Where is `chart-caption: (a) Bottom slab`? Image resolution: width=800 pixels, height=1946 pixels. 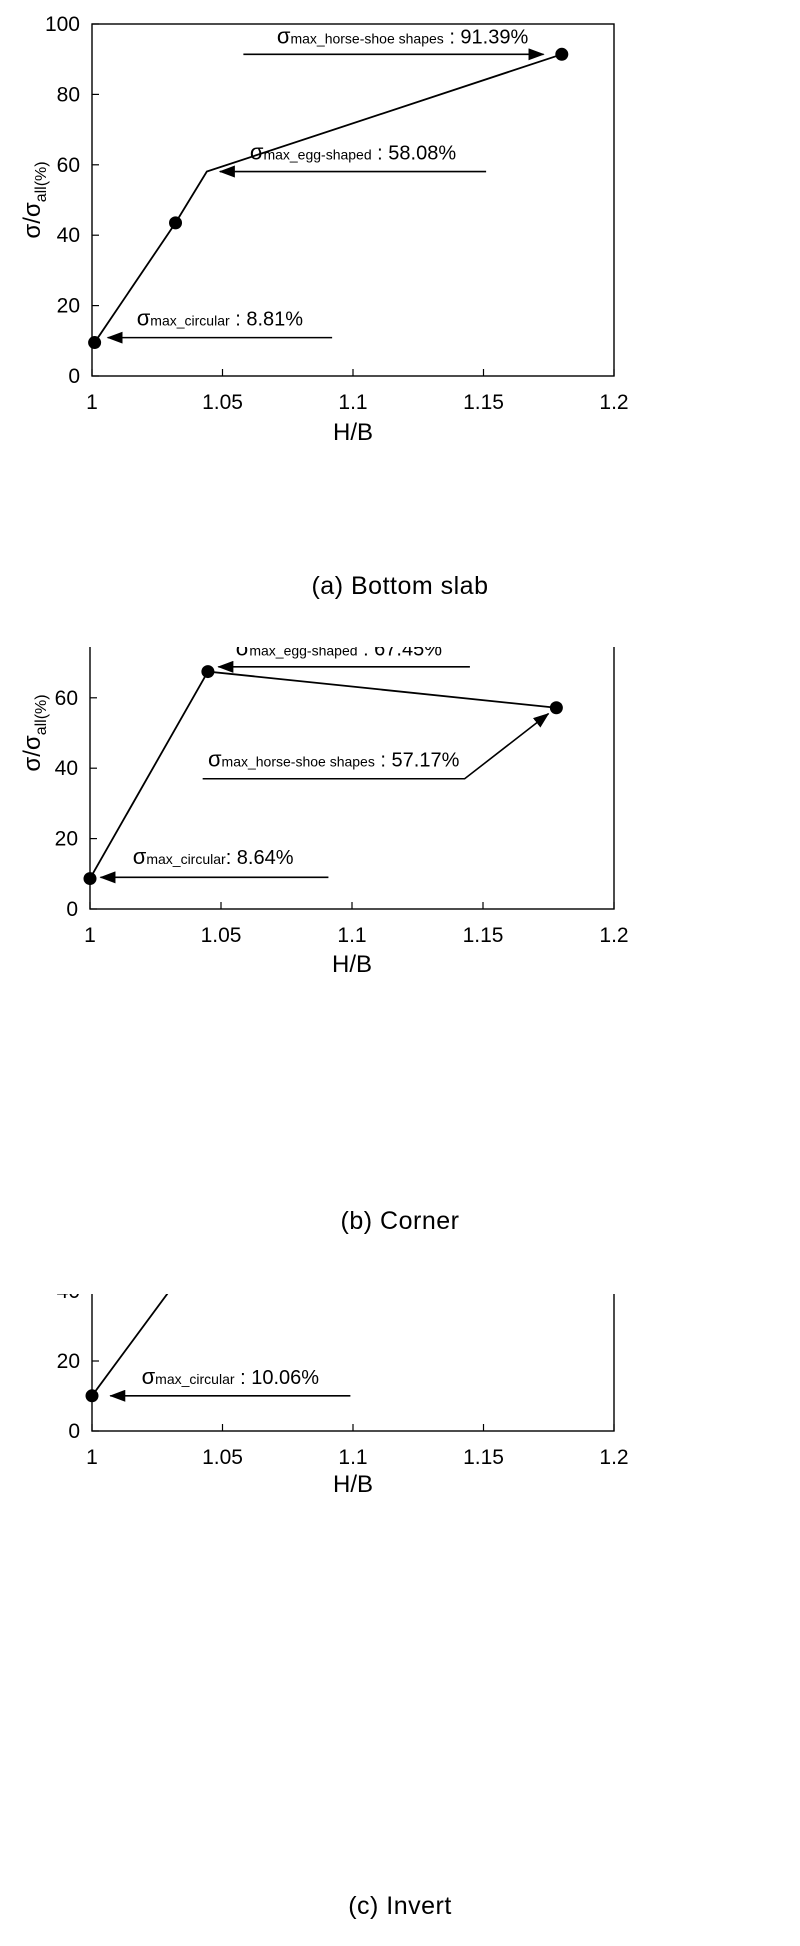
chart-caption: (a) Bottom slab is located at coordinates (400, 586).